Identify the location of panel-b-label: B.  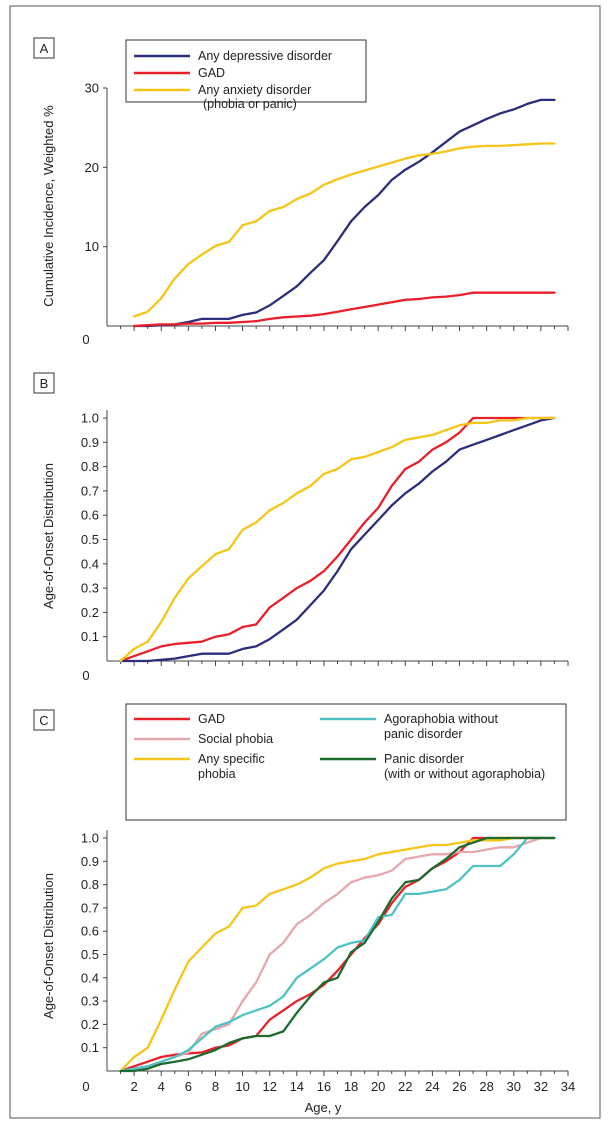
(44, 383).